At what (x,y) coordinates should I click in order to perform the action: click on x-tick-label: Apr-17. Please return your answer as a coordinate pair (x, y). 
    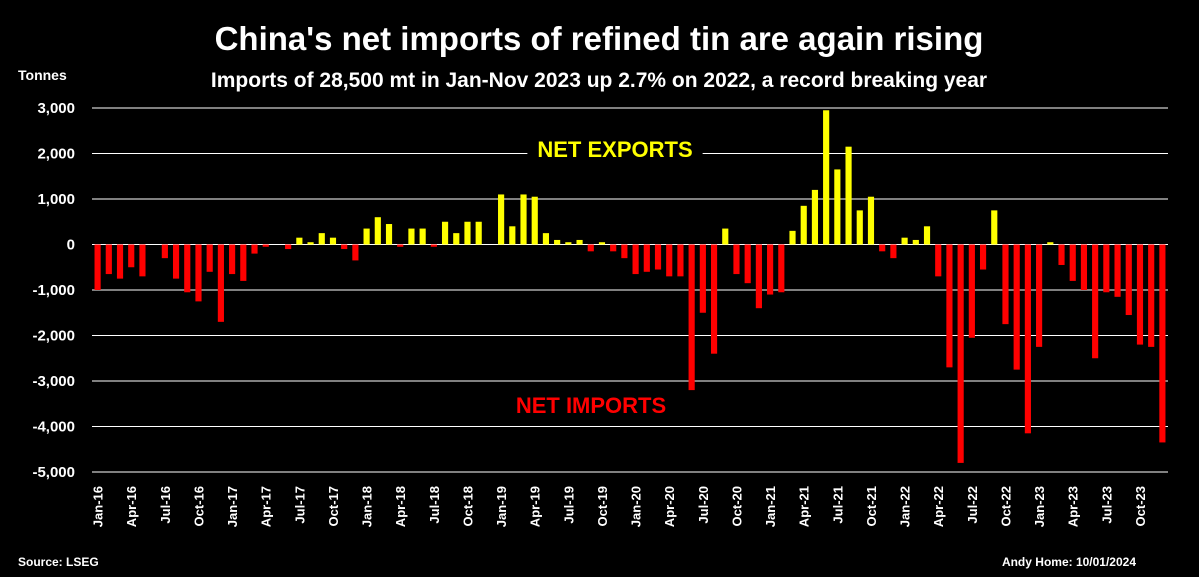
    Looking at the image, I should click on (266, 506).